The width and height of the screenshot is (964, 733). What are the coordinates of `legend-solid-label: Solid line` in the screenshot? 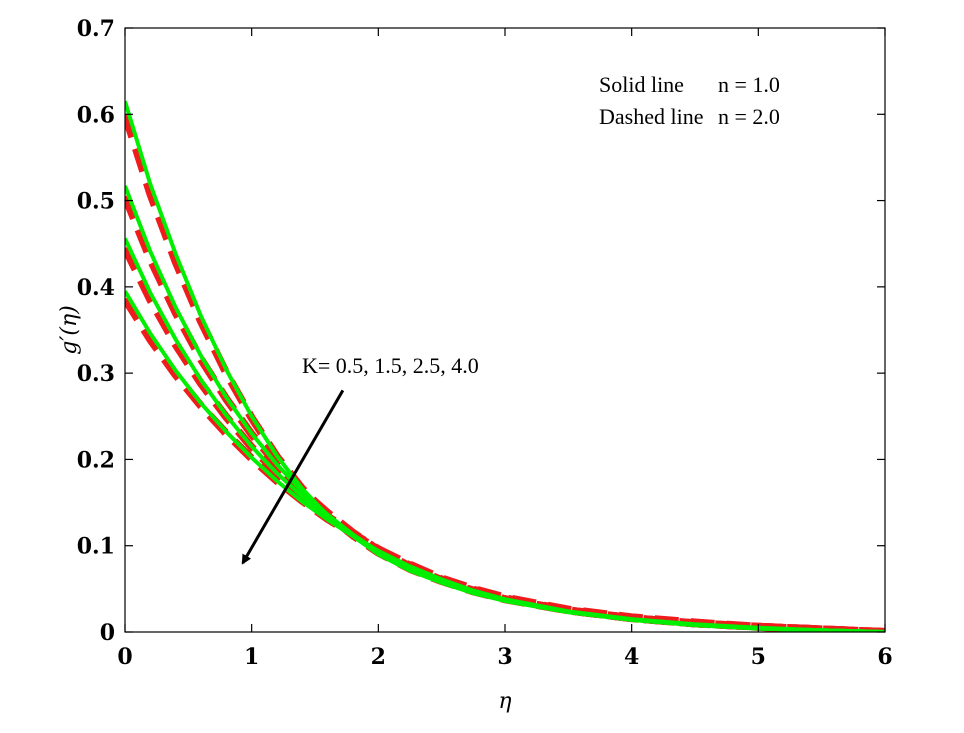 It's located at (641, 84).